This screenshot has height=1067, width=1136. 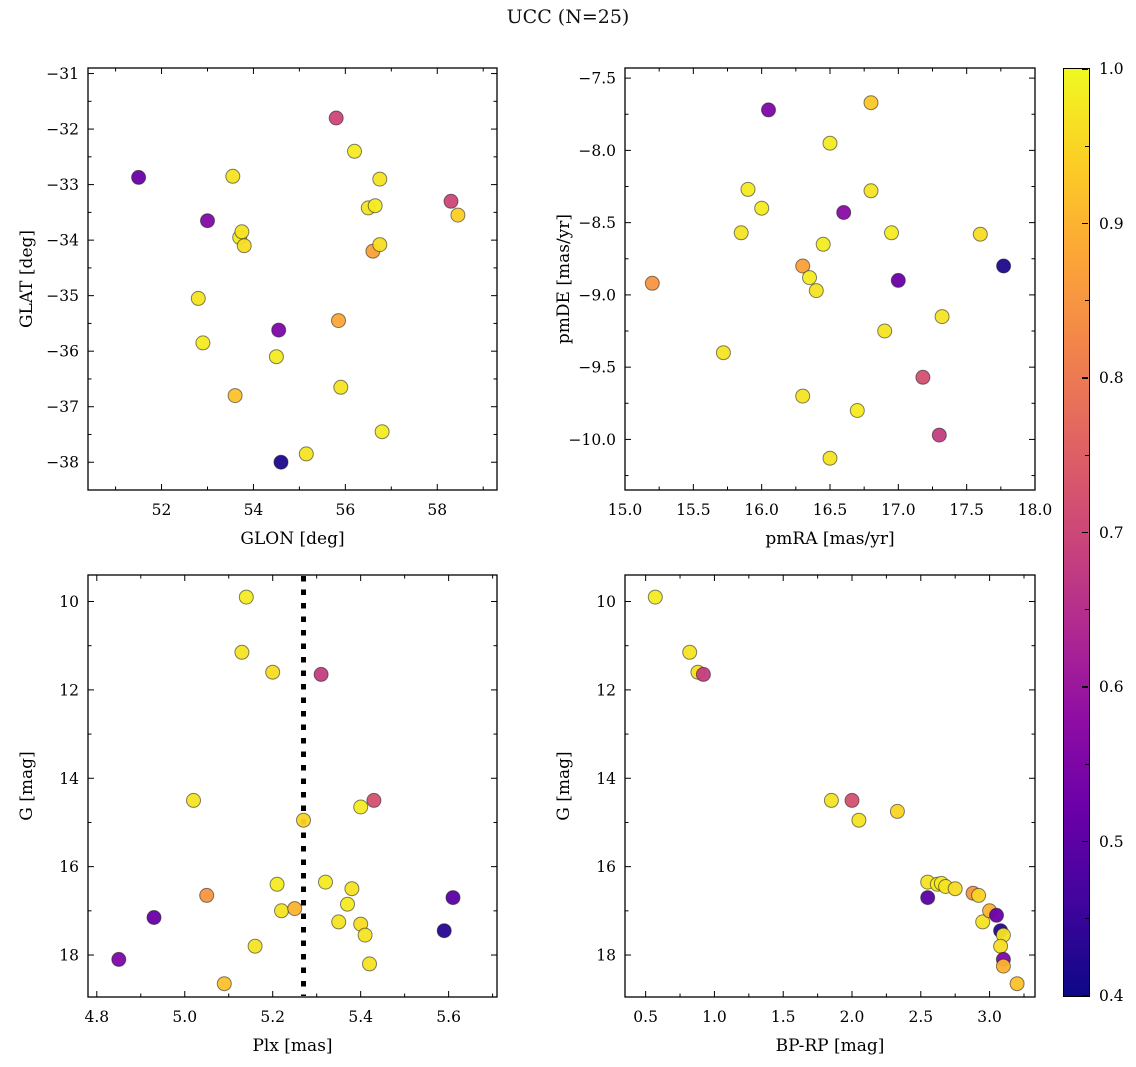 What do you see at coordinates (568, 17) in the screenshot?
I see `figure-title: UCC (N=25)` at bounding box center [568, 17].